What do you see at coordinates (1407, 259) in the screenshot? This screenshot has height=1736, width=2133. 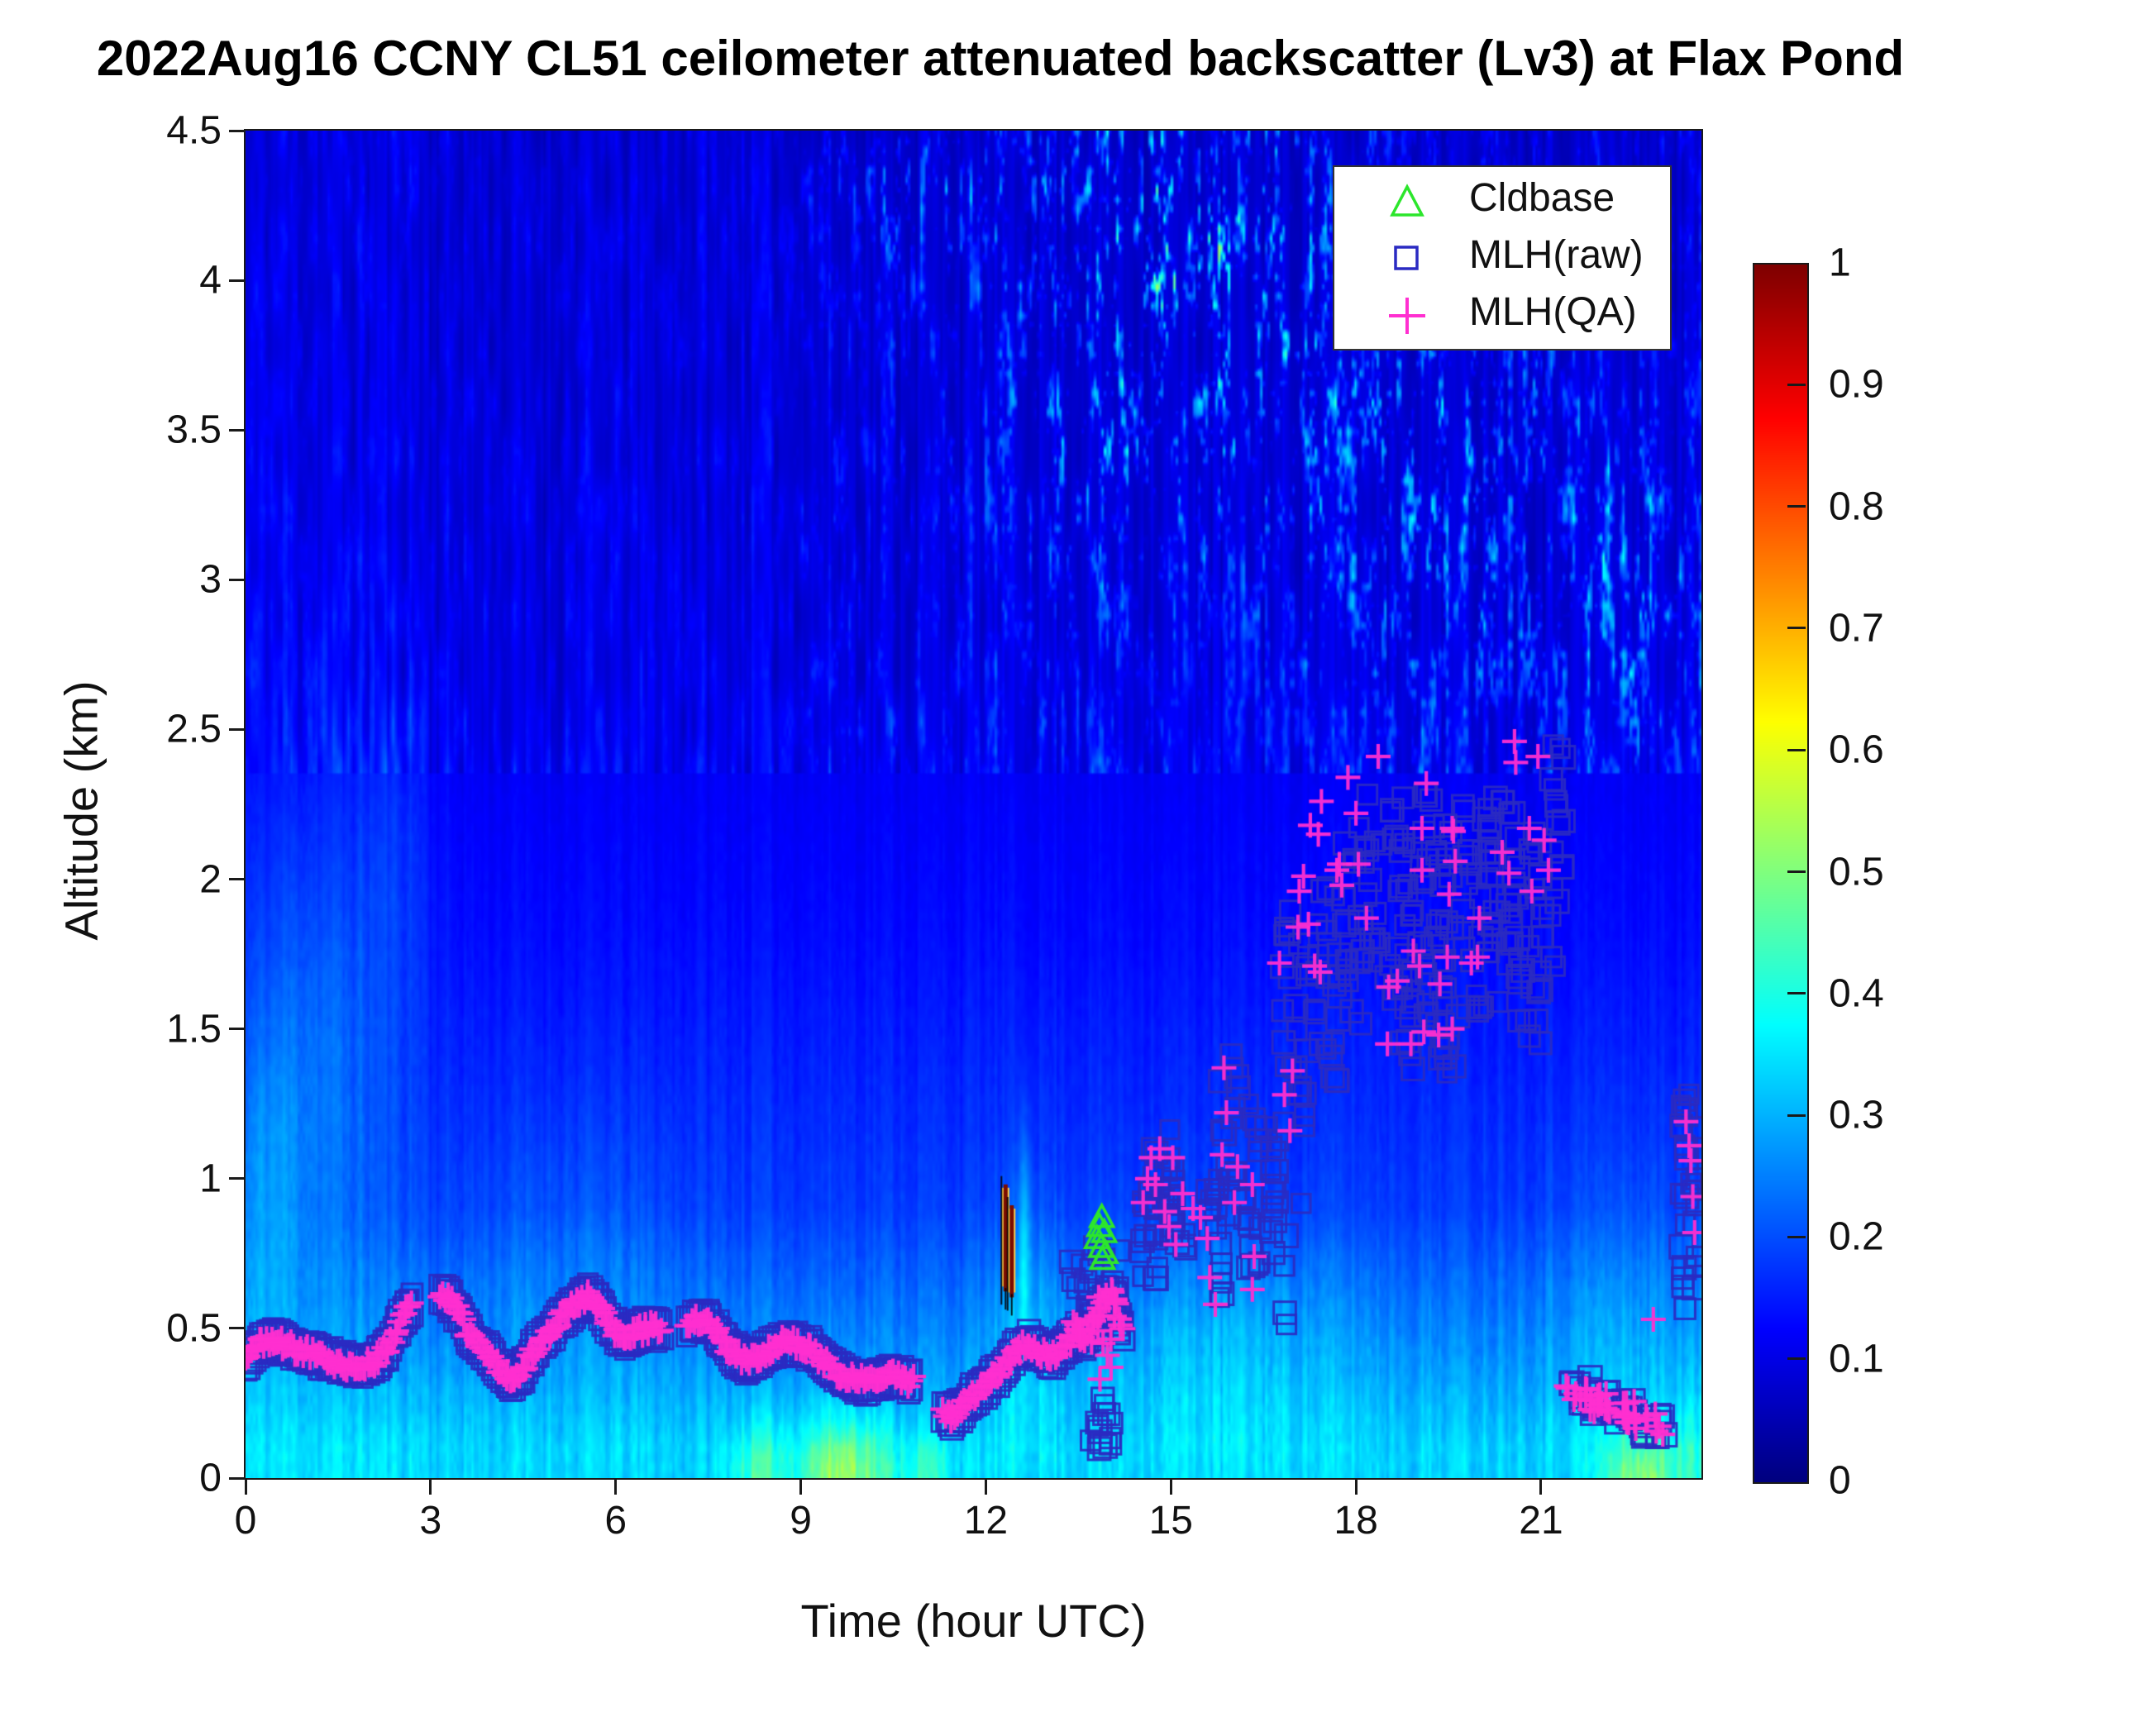 I see `mlh-raw-square-icon` at bounding box center [1407, 259].